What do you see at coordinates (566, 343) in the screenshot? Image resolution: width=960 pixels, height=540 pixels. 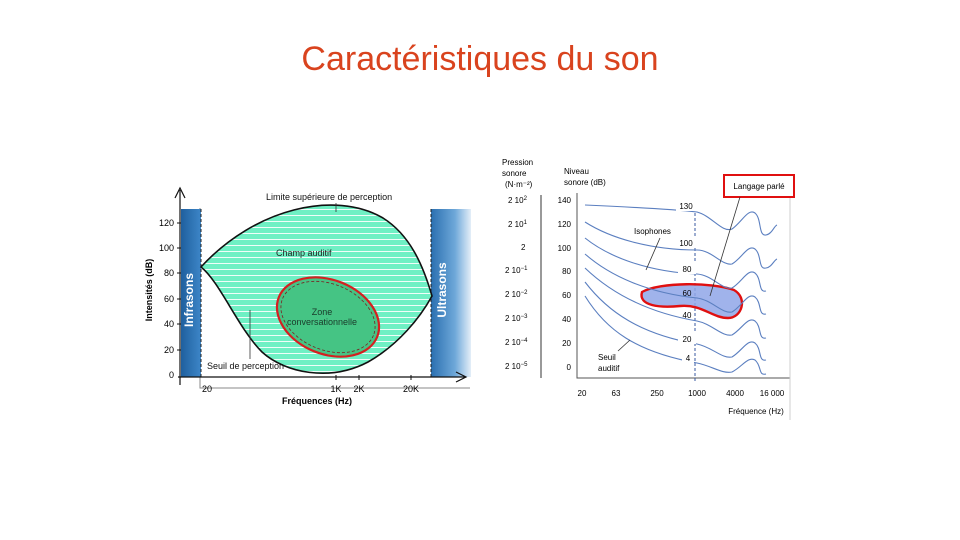 I see `level-tick: 20` at bounding box center [566, 343].